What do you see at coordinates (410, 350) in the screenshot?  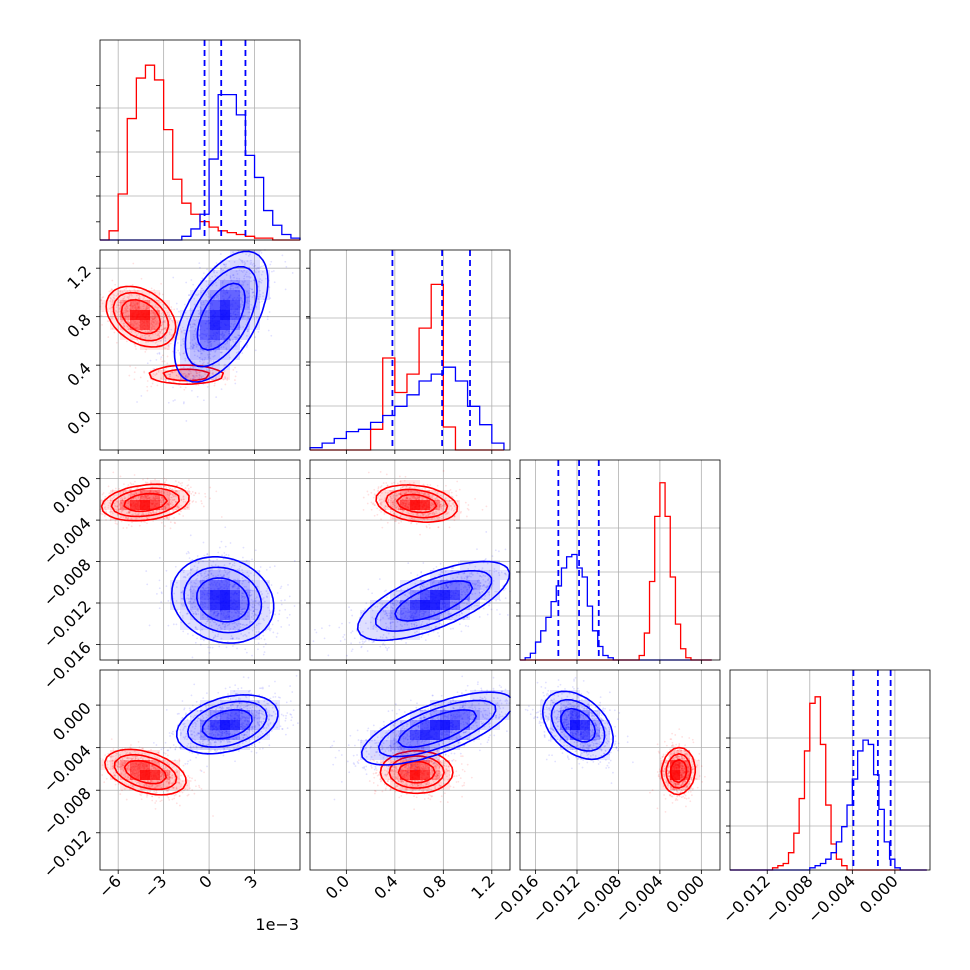 I see `panel-border` at bounding box center [410, 350].